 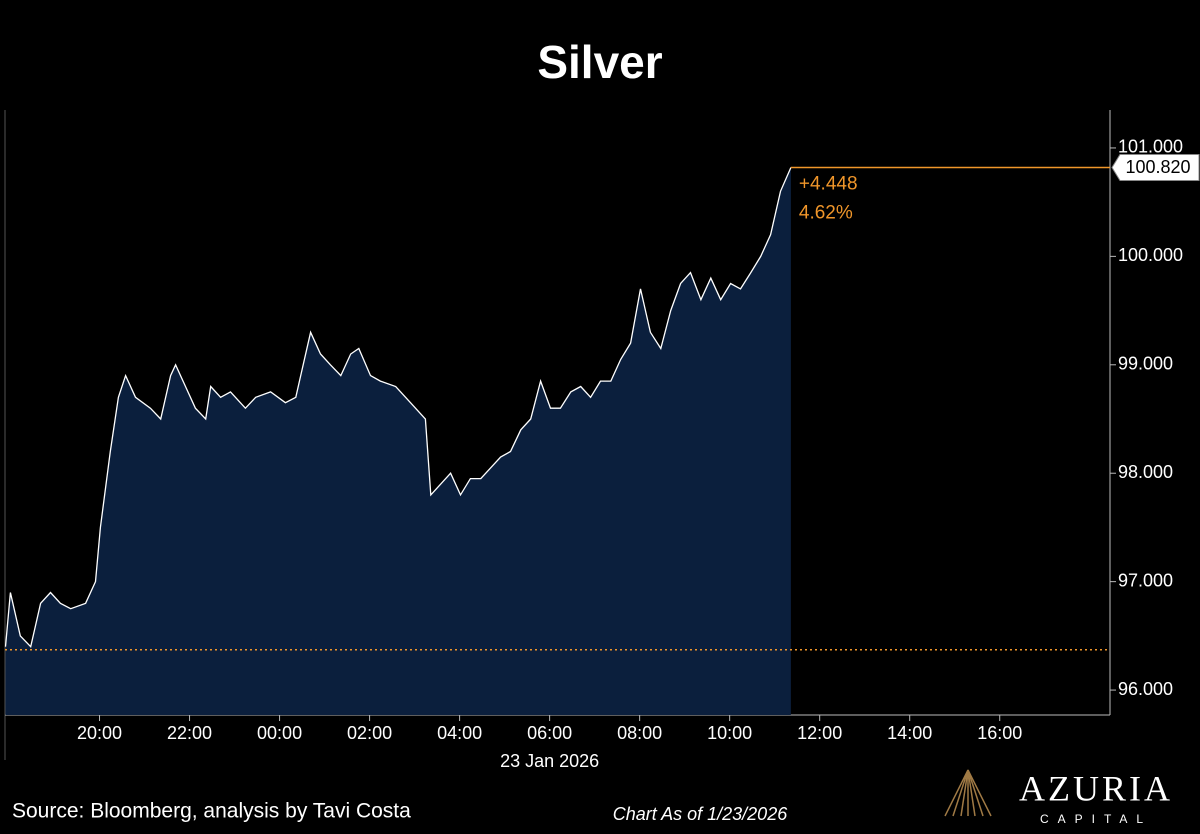 What do you see at coordinates (99, 733) in the screenshot?
I see `x-tick-label: 20:00` at bounding box center [99, 733].